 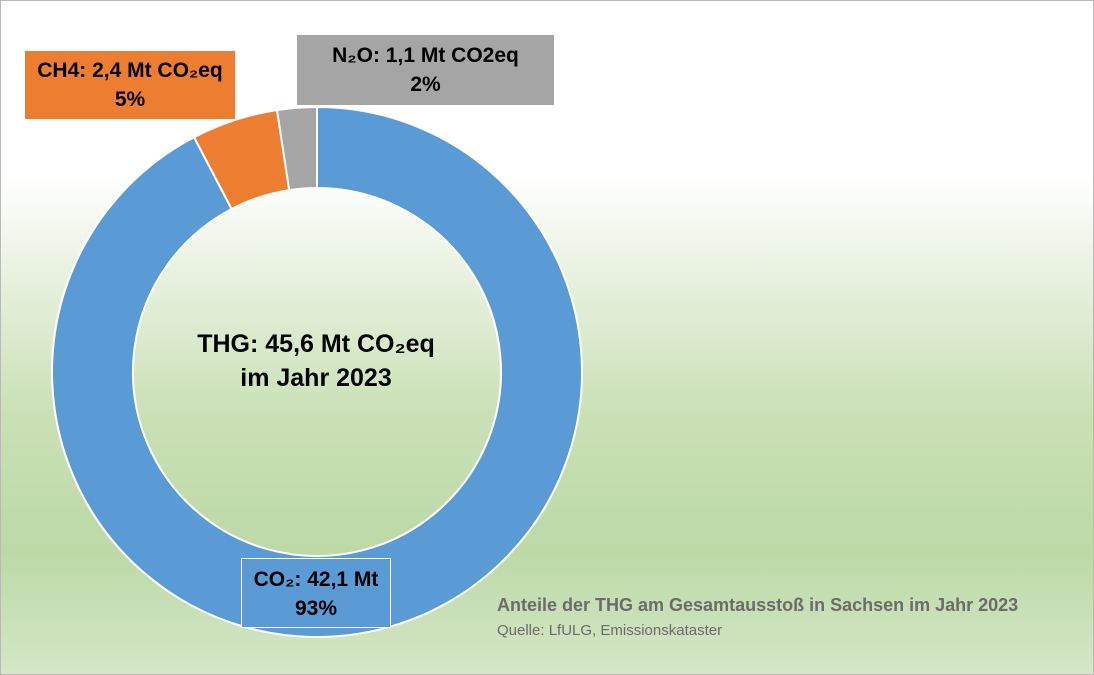 I want to click on data-label-co2-value: CO₂: 42,1 Mt, so click(x=316, y=579).